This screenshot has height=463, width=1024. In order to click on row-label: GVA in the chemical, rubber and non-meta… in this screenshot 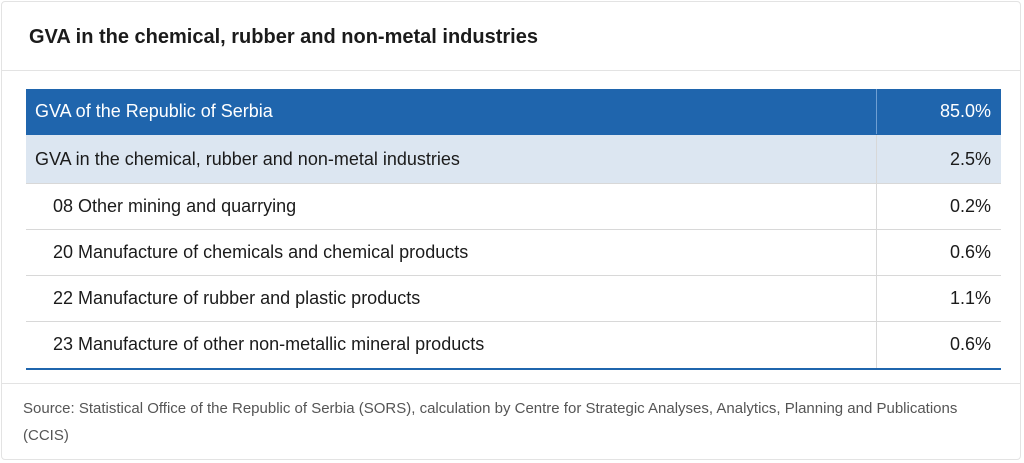, I will do `click(247, 159)`.